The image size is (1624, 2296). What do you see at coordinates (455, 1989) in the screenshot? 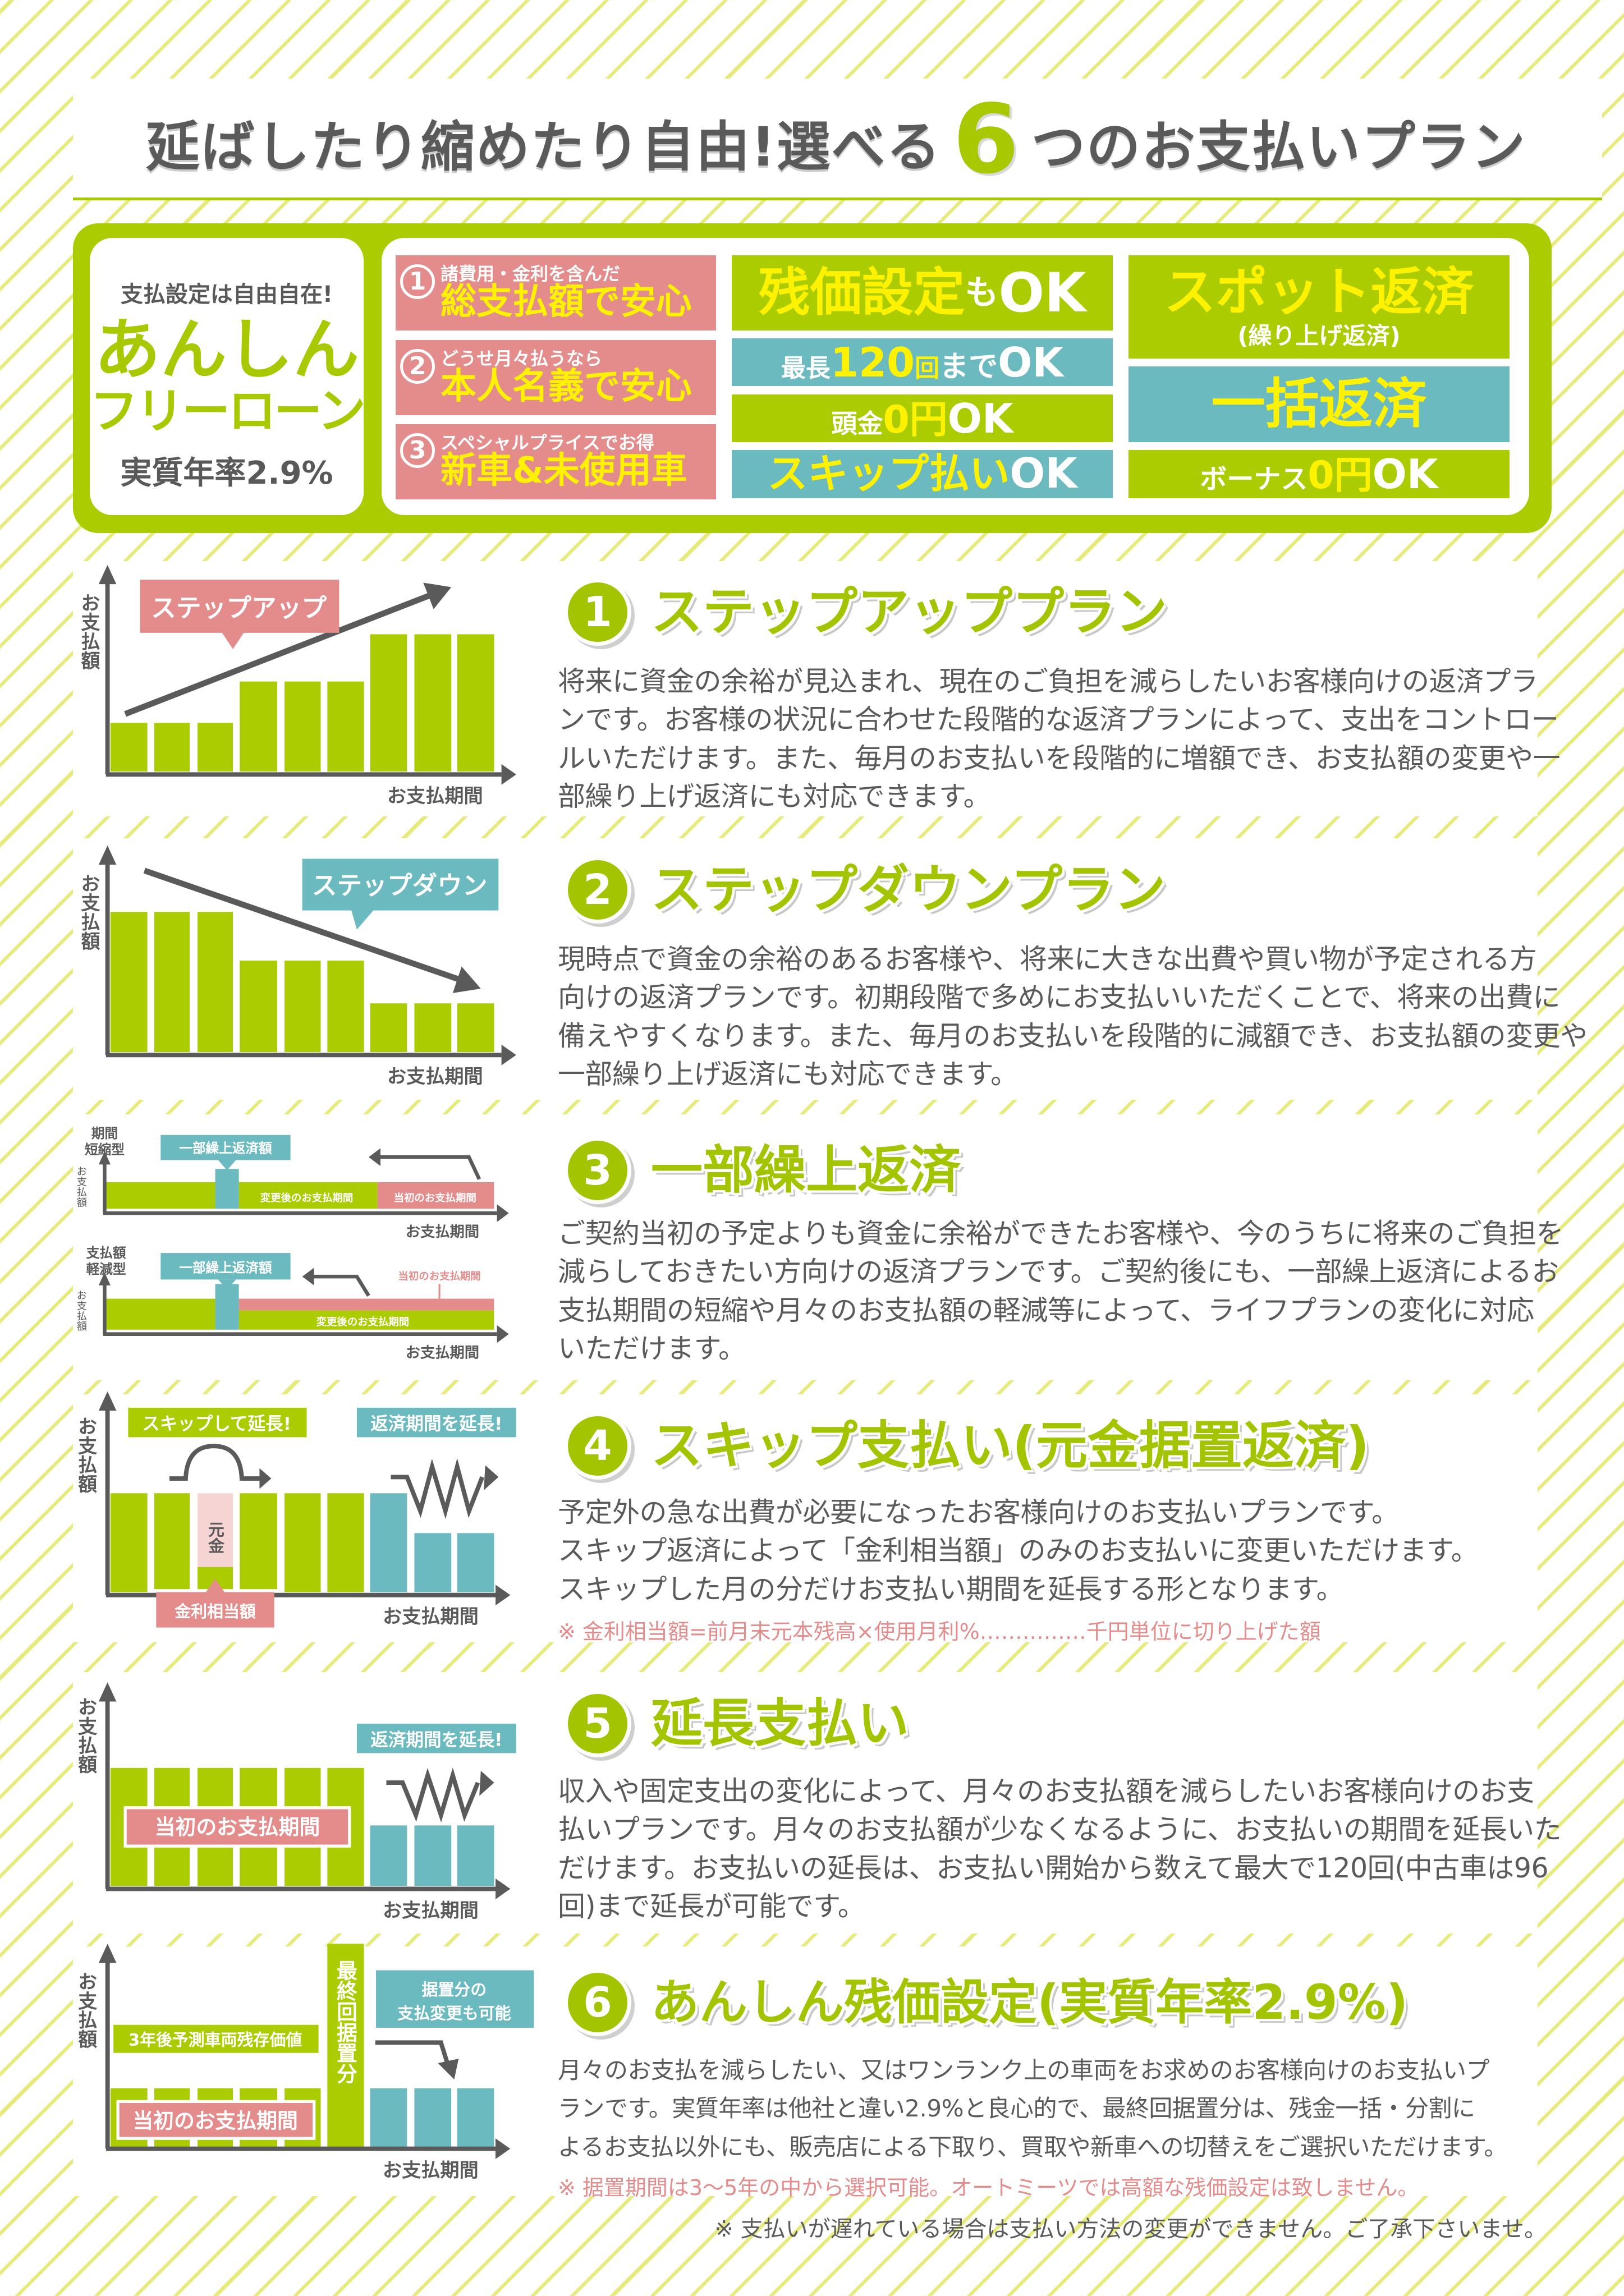
I see `change-label: 据置分の` at bounding box center [455, 1989].